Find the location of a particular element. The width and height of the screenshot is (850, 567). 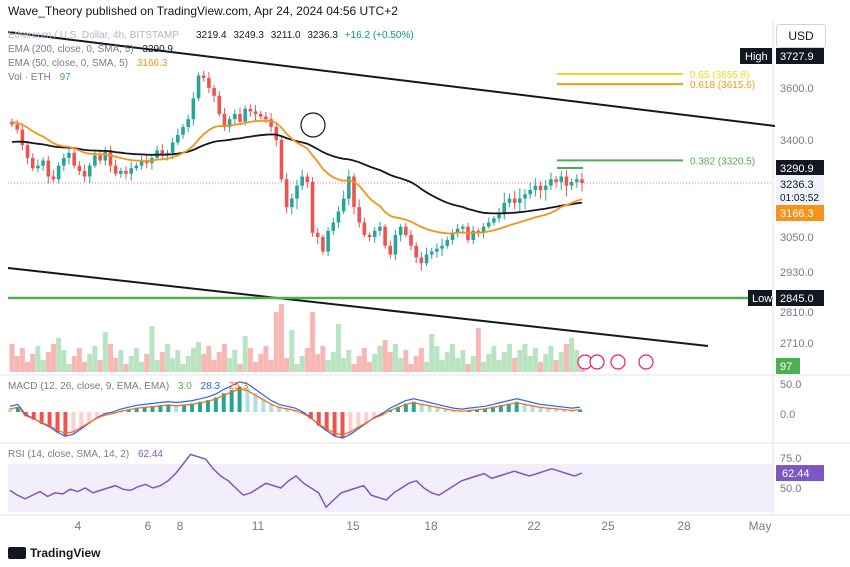

time-tick-label: 28 is located at coordinates (684, 526).